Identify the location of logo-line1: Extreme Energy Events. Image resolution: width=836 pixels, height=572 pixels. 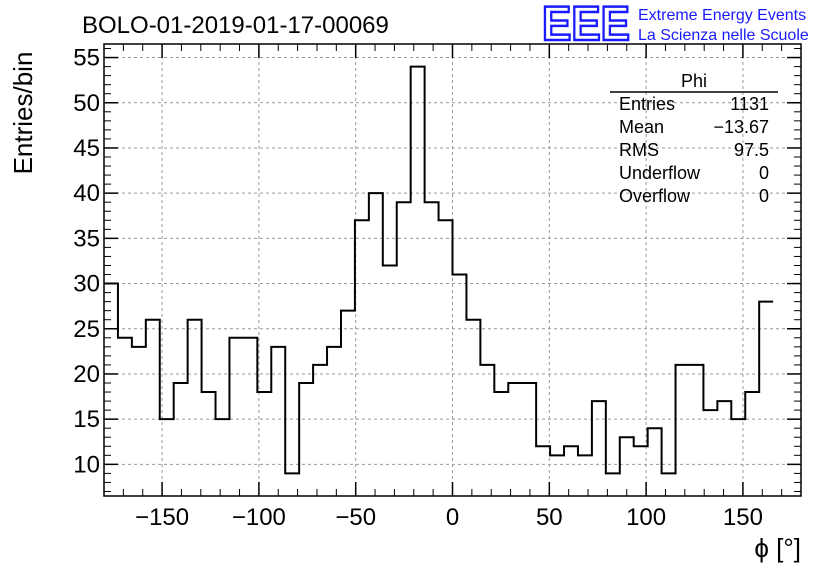
(722, 15).